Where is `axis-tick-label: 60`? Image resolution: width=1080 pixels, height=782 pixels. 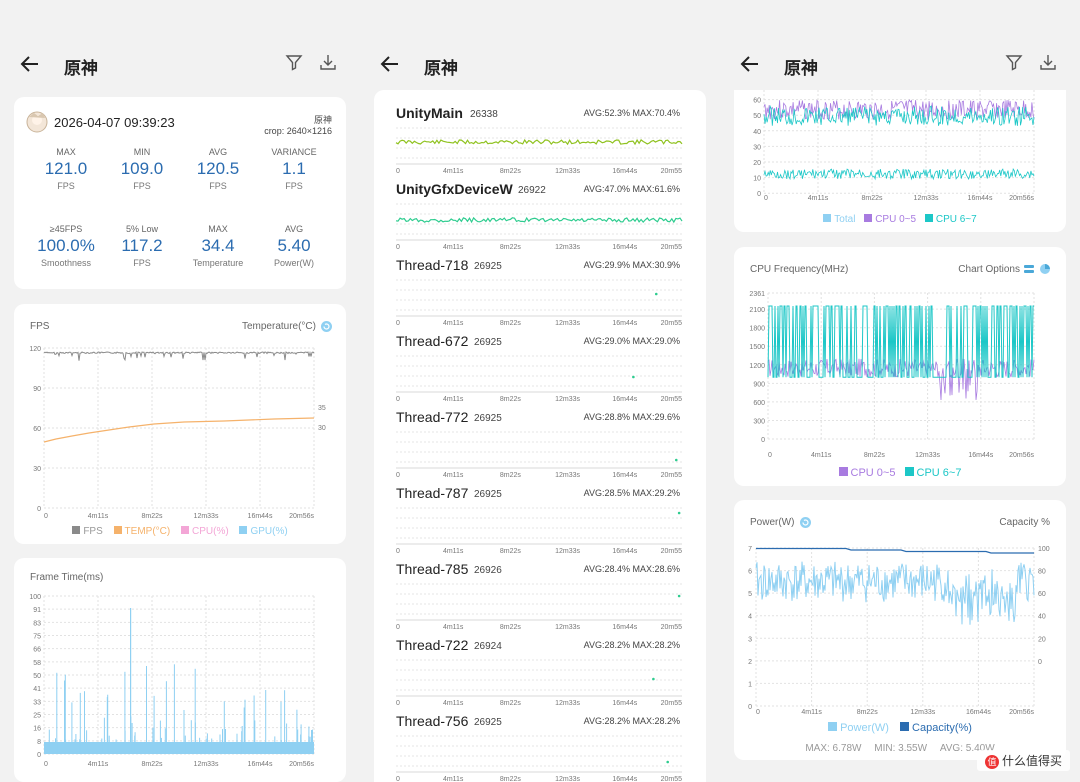 axis-tick-label: 60 is located at coordinates (37, 429).